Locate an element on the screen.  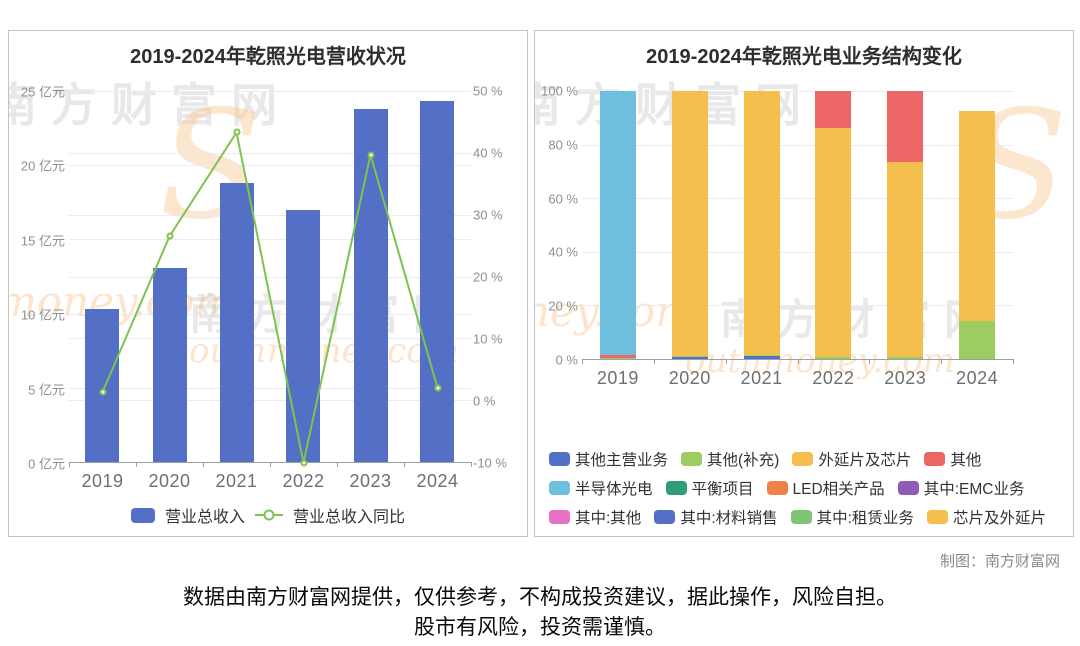
y-axis-tick-label: 100 % is located at coordinates (559, 91).